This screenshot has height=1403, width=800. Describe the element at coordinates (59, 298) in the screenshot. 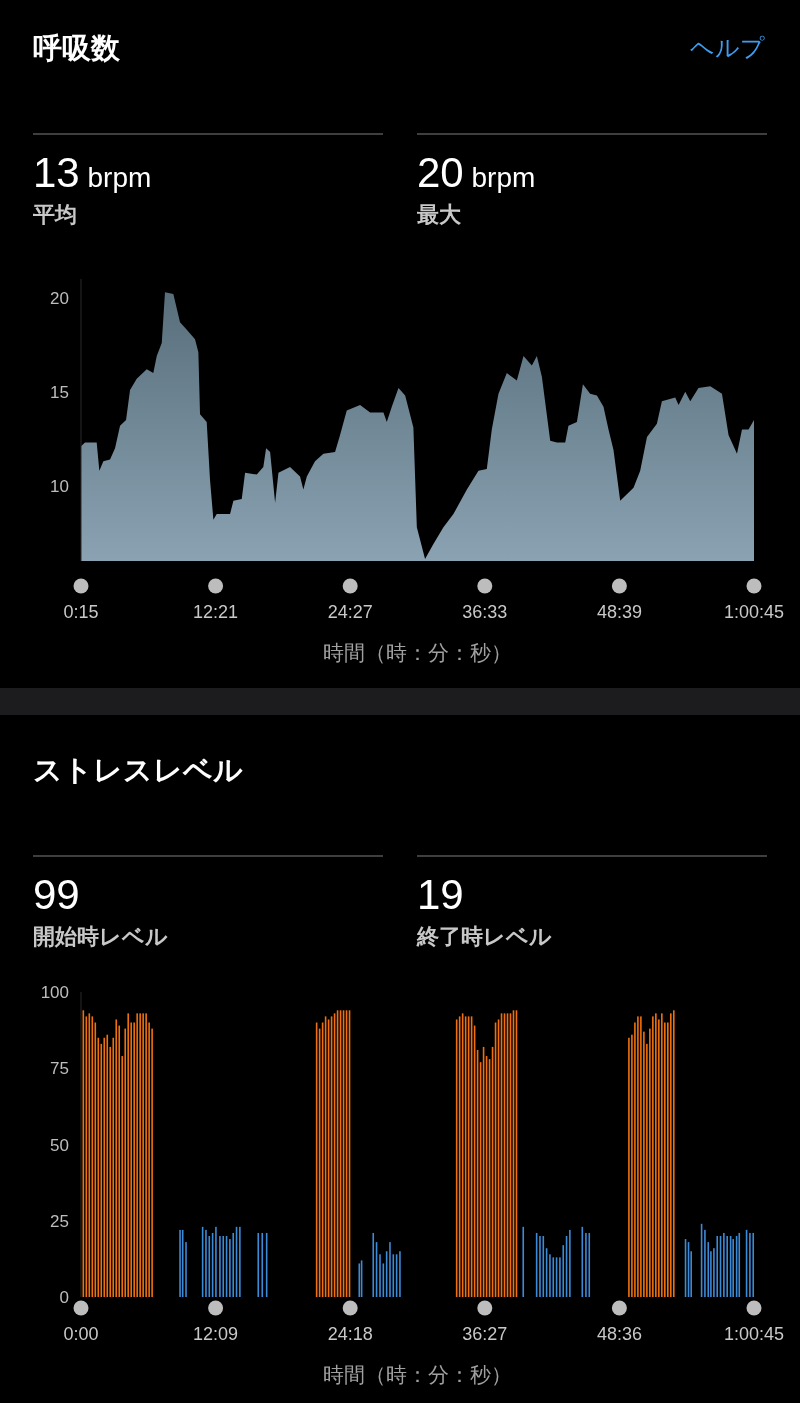

I see `y-tick-label: 20` at that location.